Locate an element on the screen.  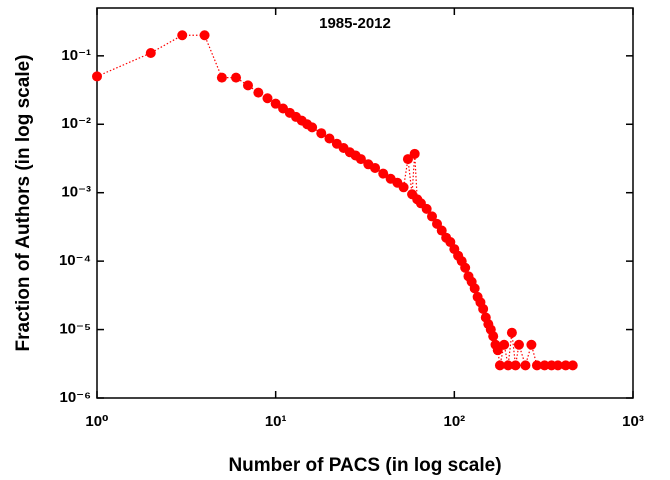
x-tick-label: 10² is located at coordinates (454, 421).